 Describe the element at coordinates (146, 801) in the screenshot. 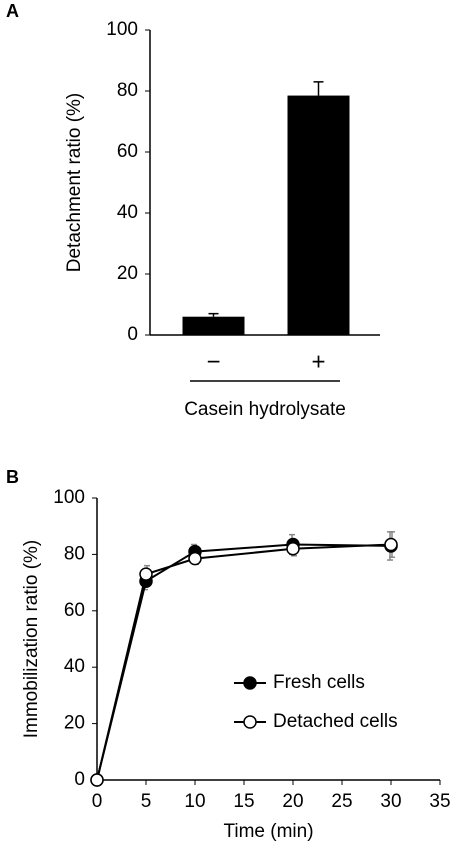

I see `x-tick-label: 5` at that location.